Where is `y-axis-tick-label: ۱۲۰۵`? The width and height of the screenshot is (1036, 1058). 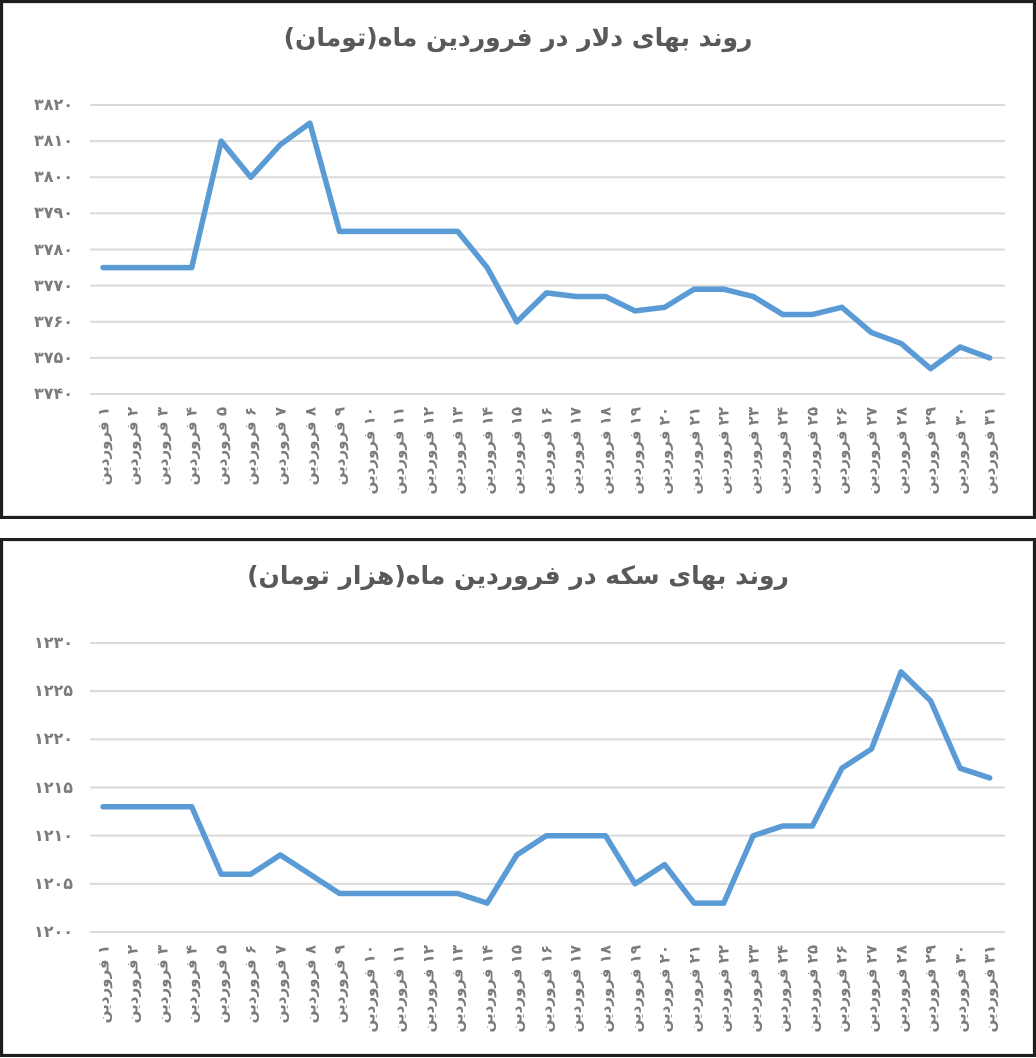
y-axis-tick-label: ۱۲۰۵ is located at coordinates (53, 883).